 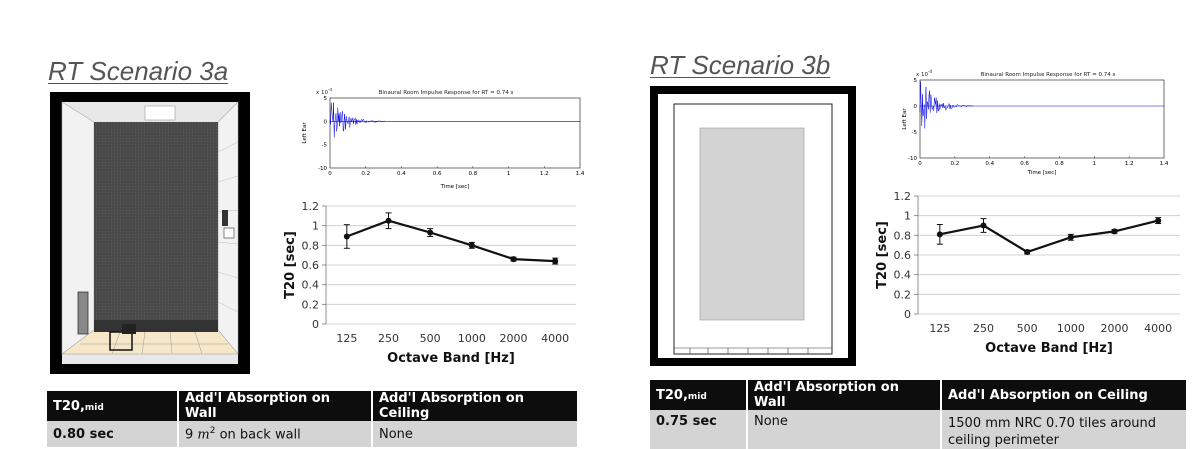 I want to click on room-render, so click(x=150, y=233).